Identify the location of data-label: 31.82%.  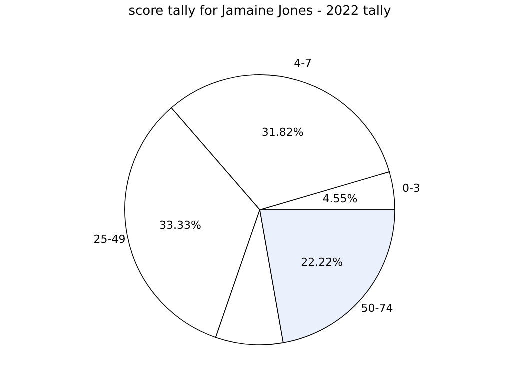
(283, 133).